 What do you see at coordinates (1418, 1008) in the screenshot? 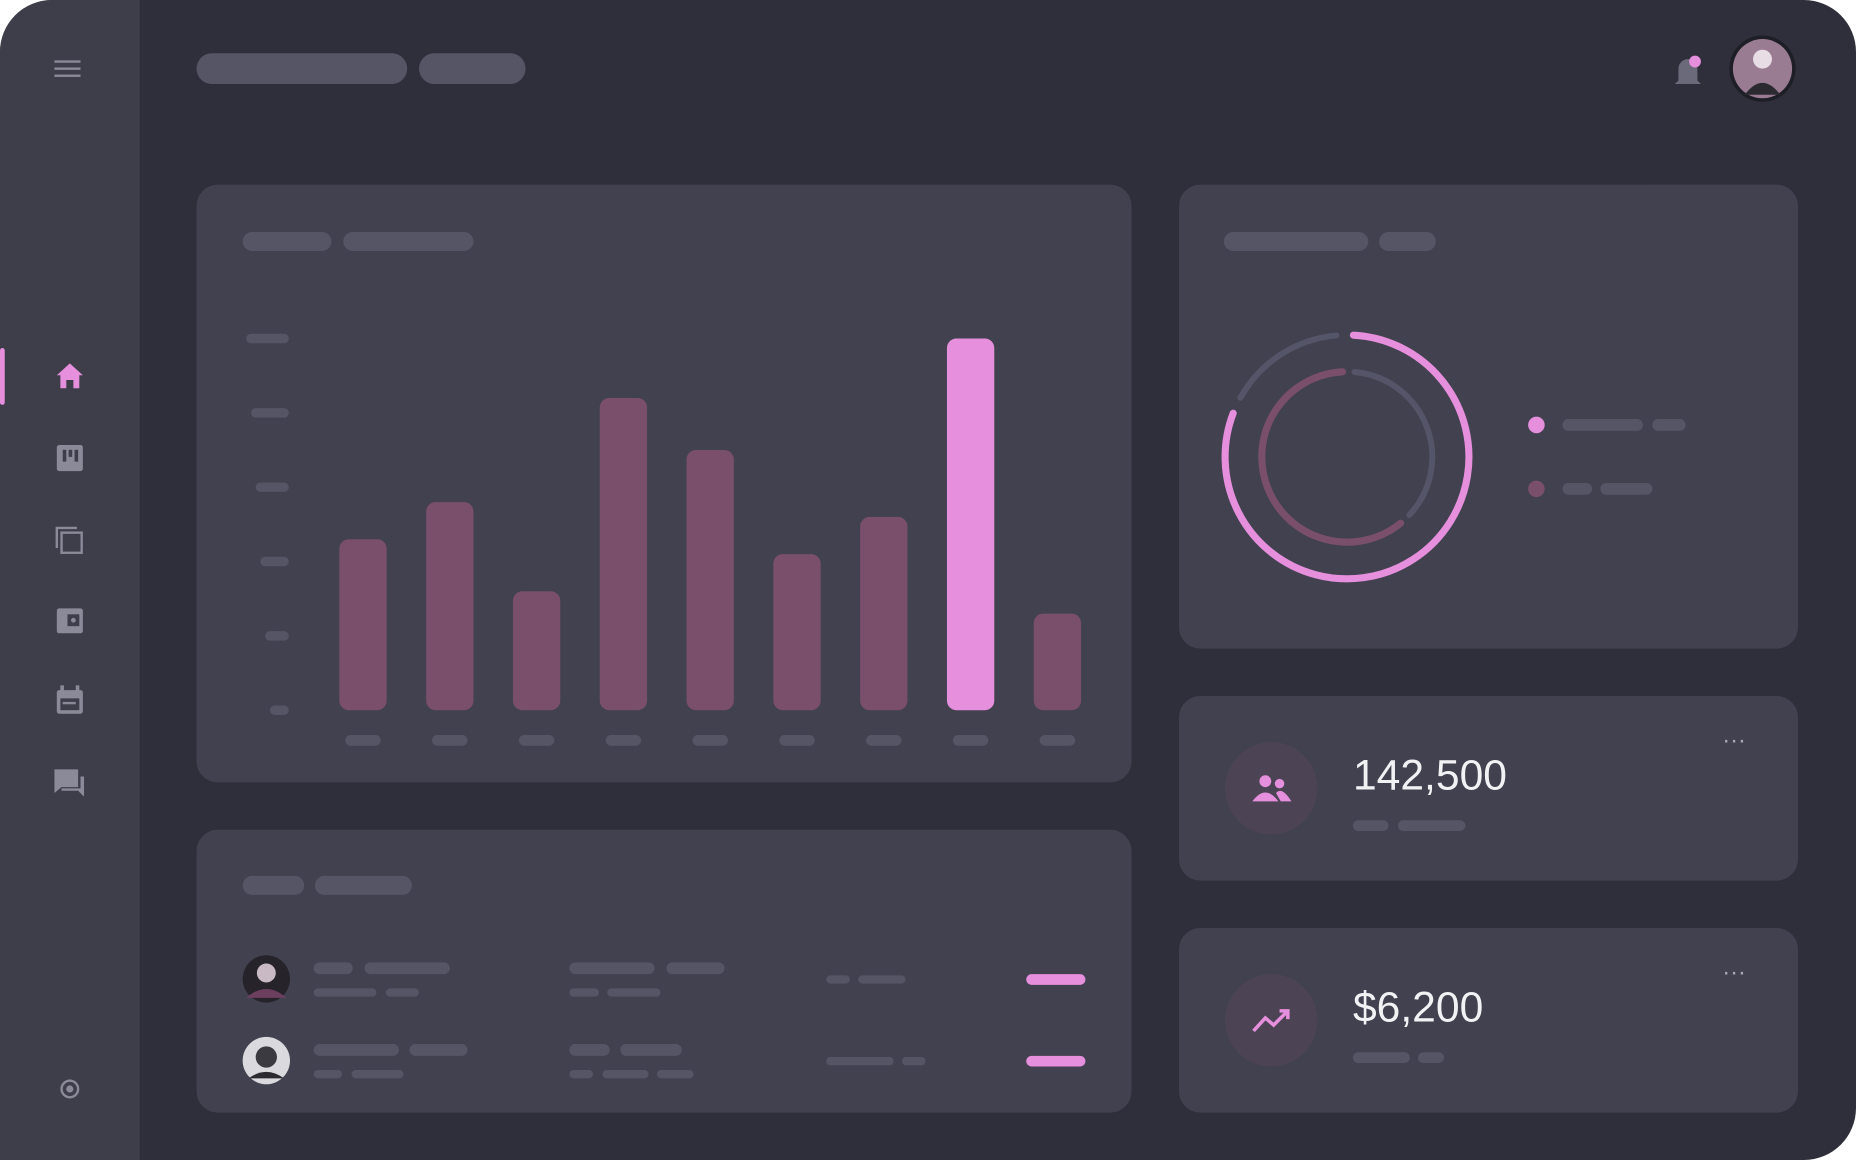
I see `stat-value: $6,200` at bounding box center [1418, 1008].